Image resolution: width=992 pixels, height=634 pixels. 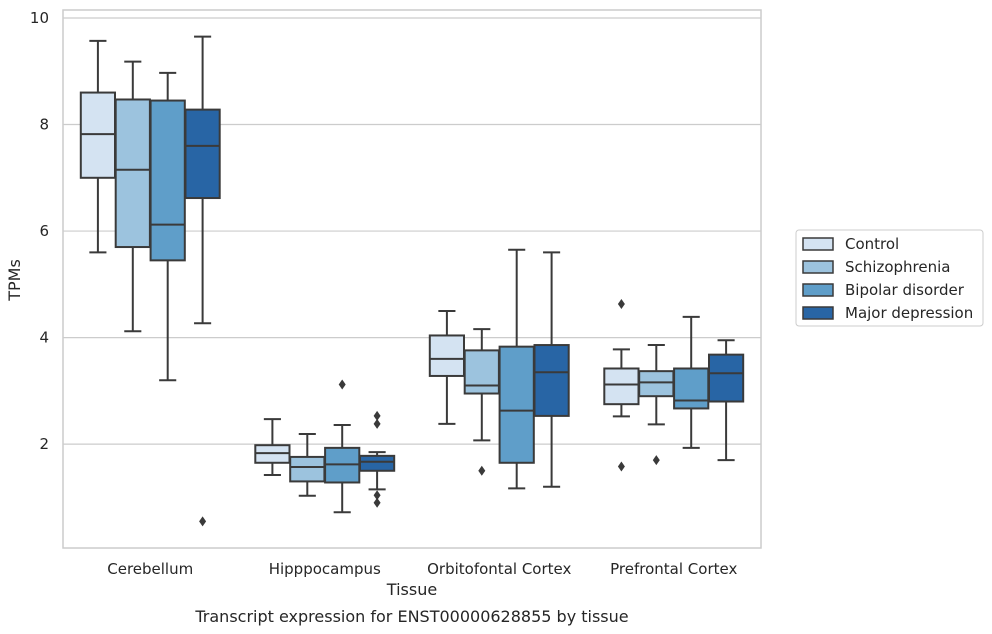 I want to click on x-axis-label: Tissue, so click(x=411, y=589).